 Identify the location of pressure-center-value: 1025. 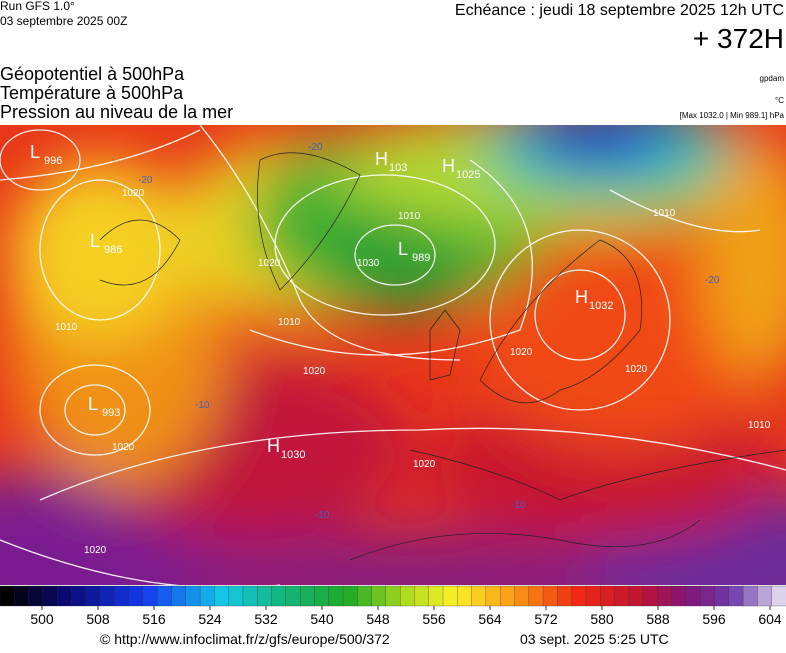
(468, 175).